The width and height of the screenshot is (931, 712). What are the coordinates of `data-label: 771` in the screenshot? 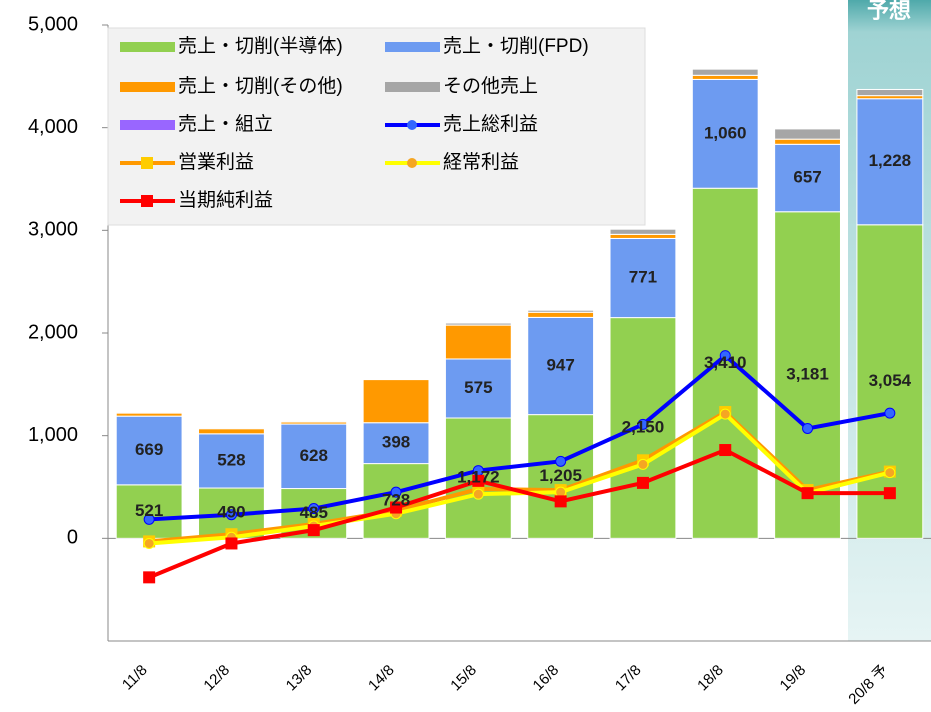 It's located at (643, 277).